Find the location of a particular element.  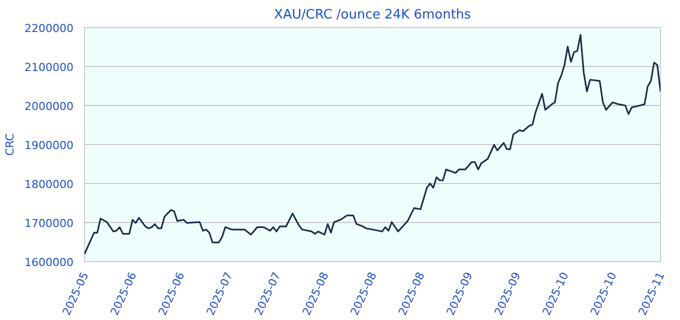

y-tick-label: 2000000 is located at coordinates (49, 106).